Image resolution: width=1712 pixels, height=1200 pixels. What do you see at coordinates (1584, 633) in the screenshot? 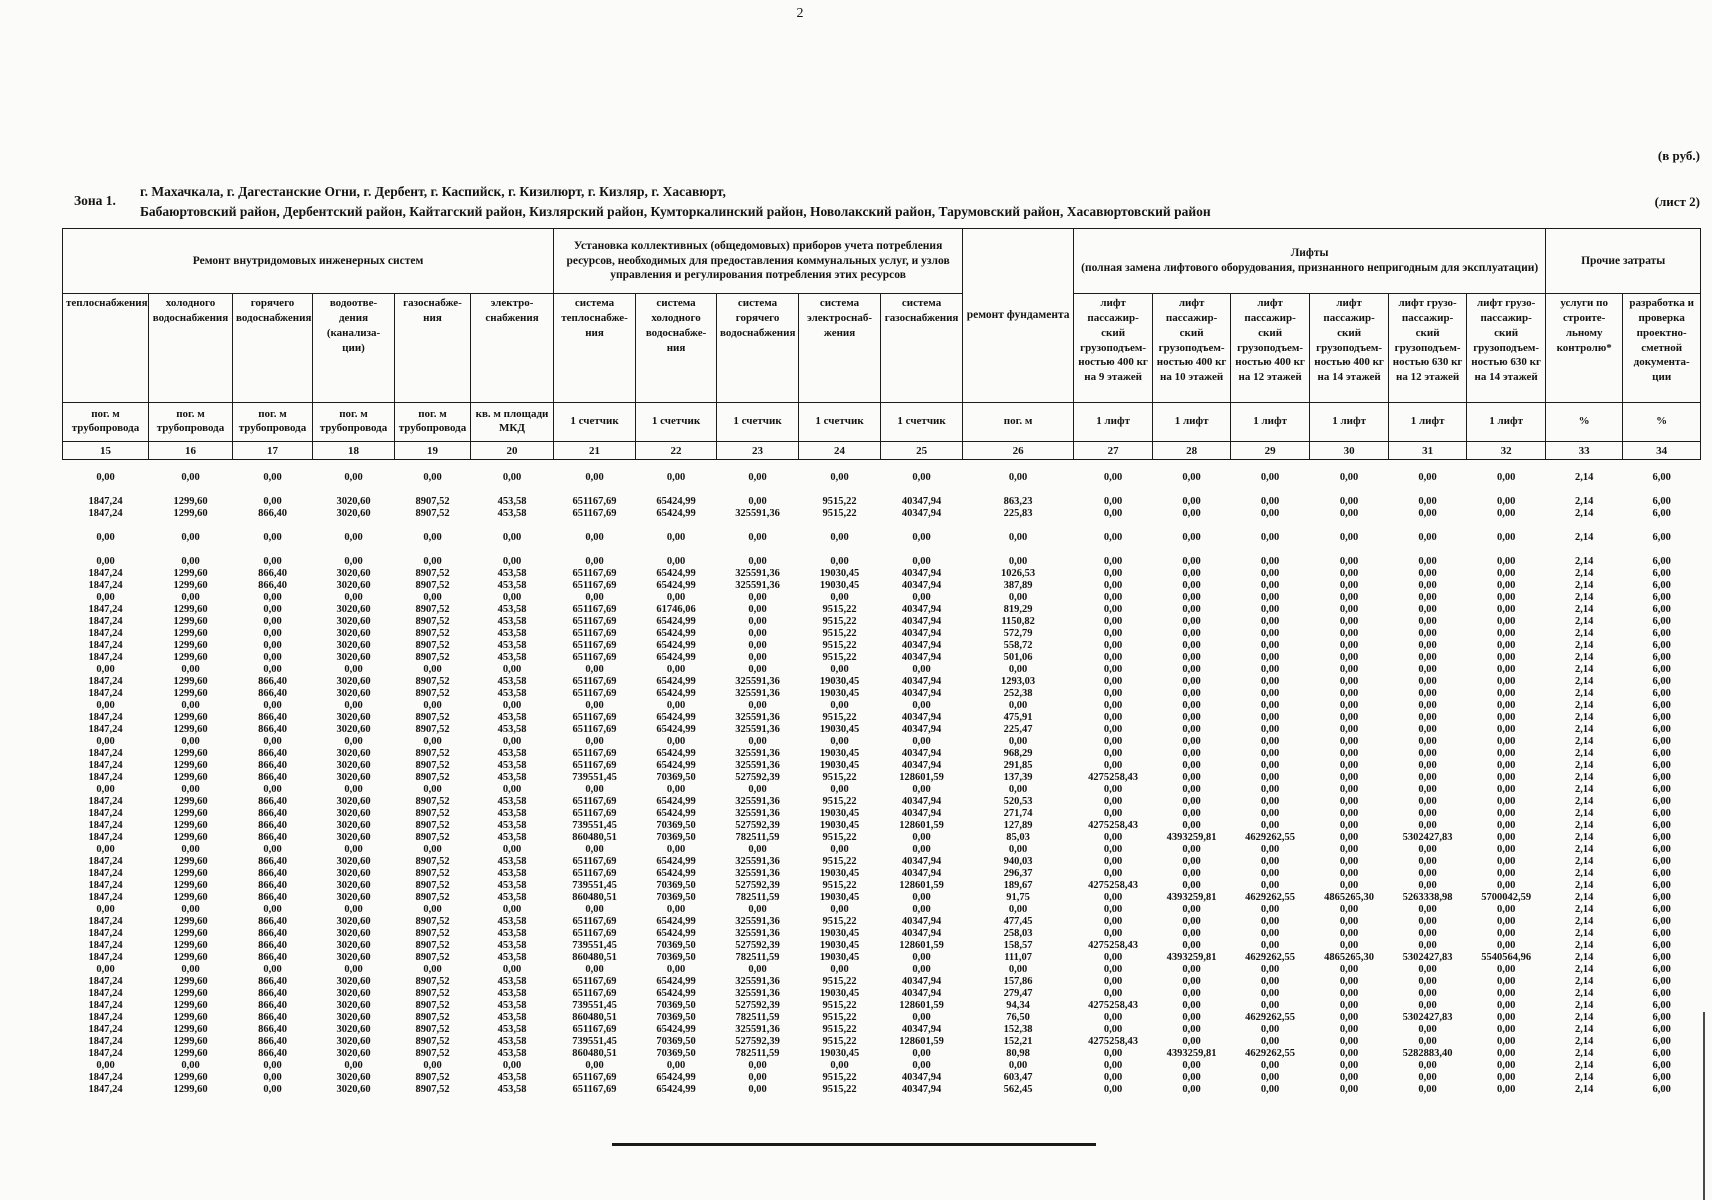
I see `cell-r13-c33: 2,14` at bounding box center [1584, 633].